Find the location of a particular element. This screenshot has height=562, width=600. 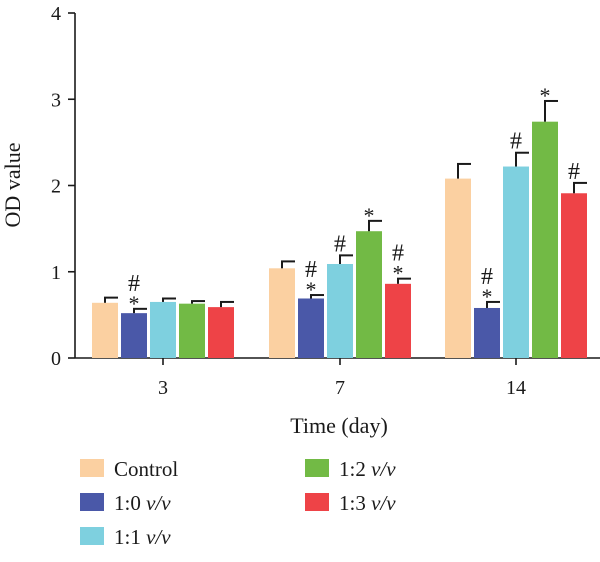

legend-label: 1:3 v/v is located at coordinates (367, 503).